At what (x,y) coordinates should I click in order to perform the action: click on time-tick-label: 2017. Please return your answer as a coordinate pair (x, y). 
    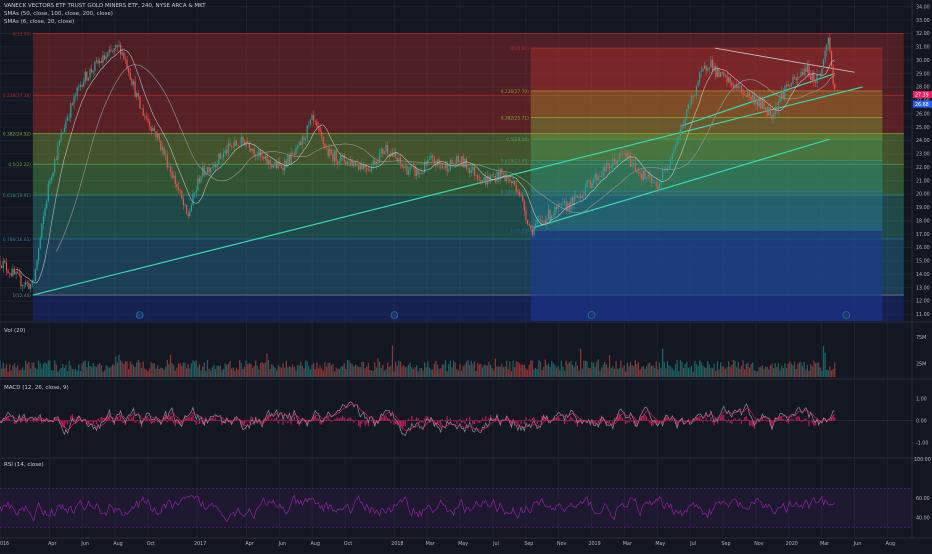
    Looking at the image, I should click on (200, 544).